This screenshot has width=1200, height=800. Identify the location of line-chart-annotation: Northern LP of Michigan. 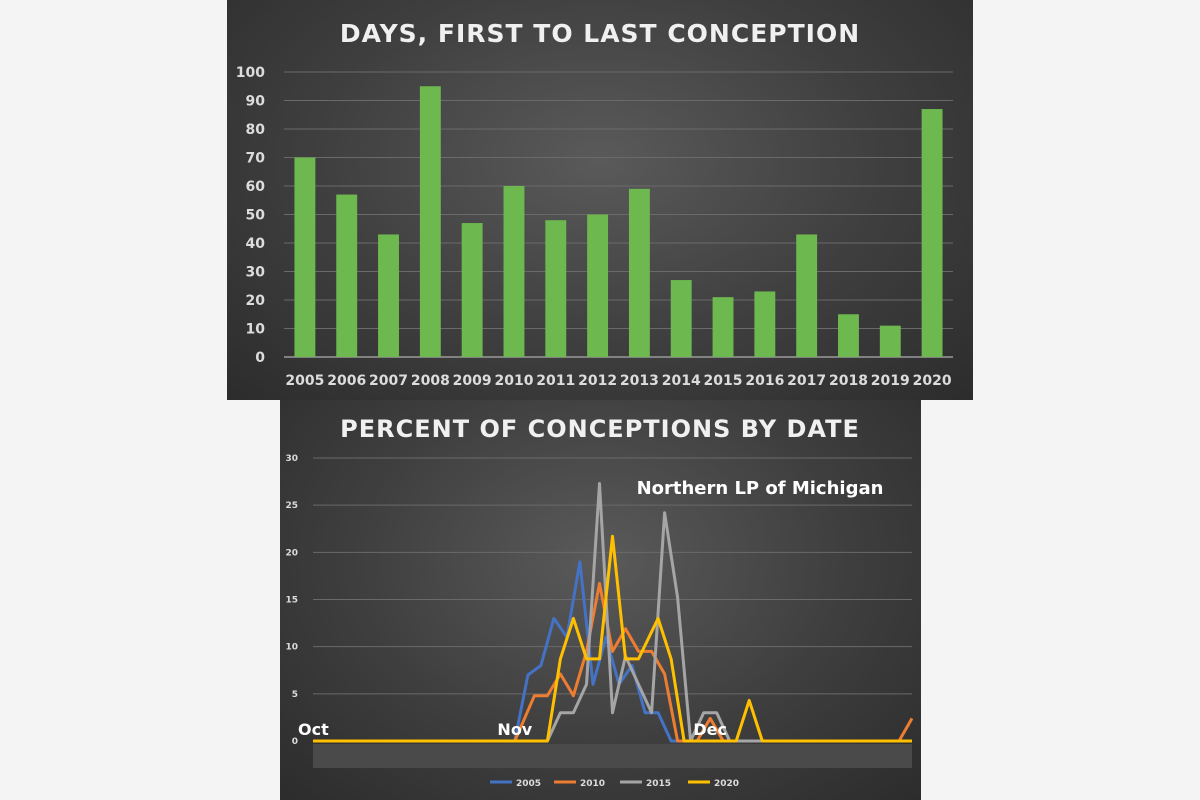
(760, 488).